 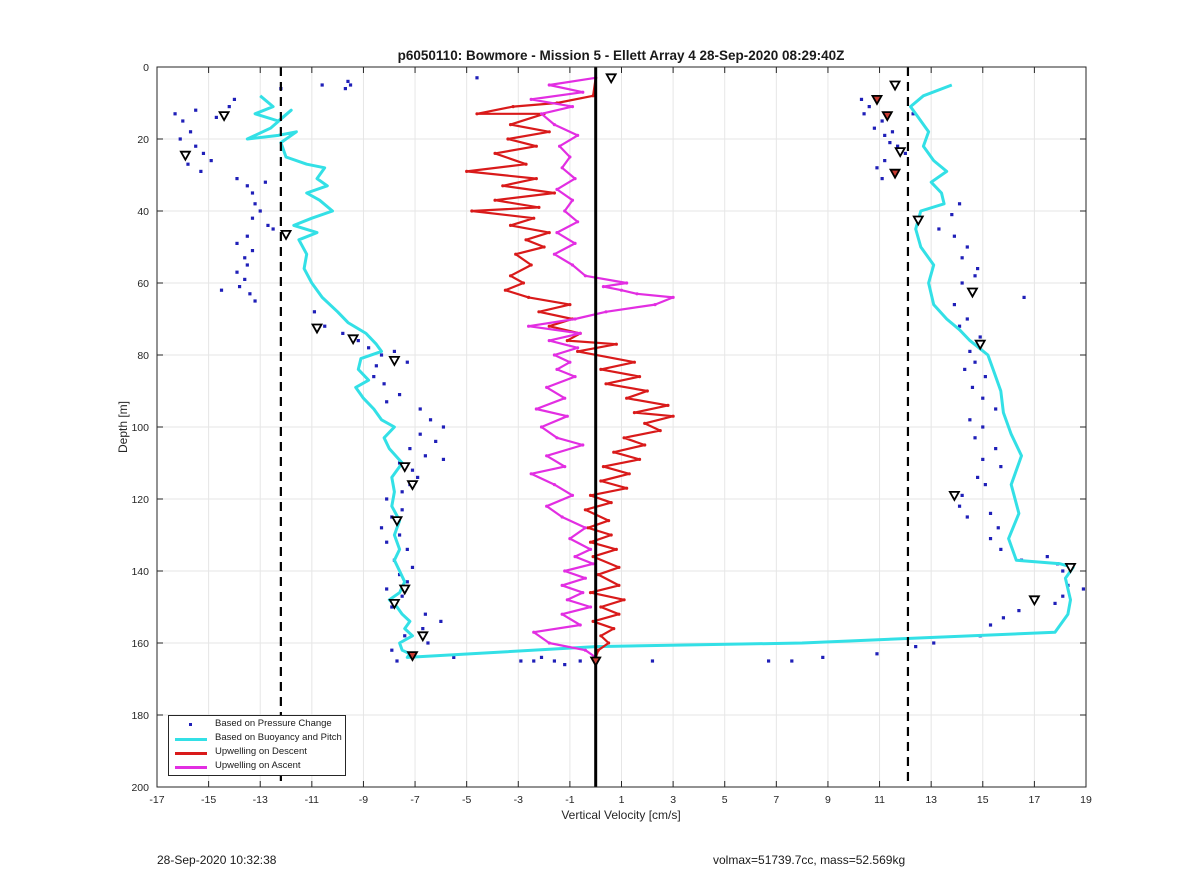 What do you see at coordinates (983, 800) in the screenshot?
I see `x-tick-label: 15` at bounding box center [983, 800].